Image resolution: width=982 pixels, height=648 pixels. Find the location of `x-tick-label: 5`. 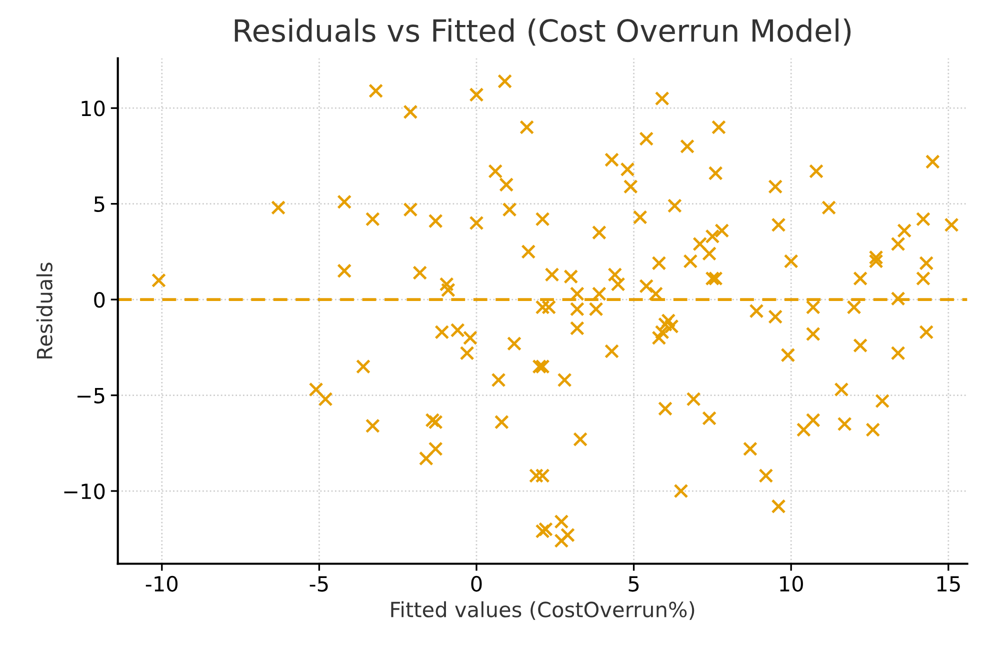

x-tick-label: 5 is located at coordinates (633, 584).